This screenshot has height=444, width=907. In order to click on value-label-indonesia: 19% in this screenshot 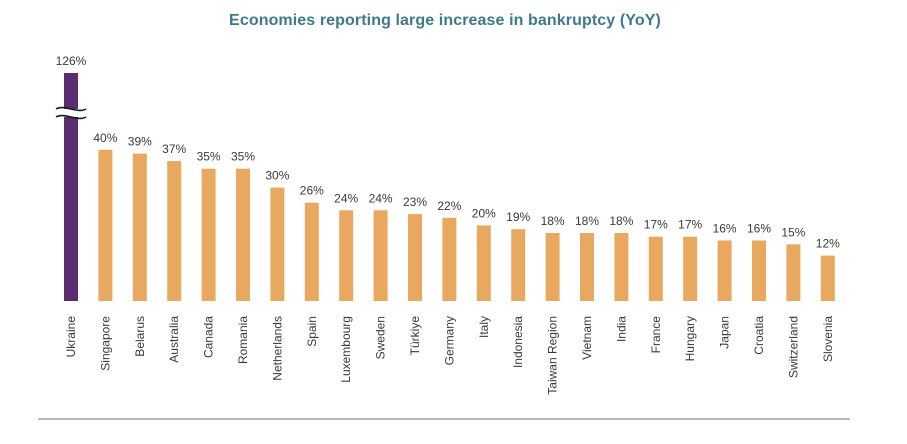, I will do `click(518, 217)`.